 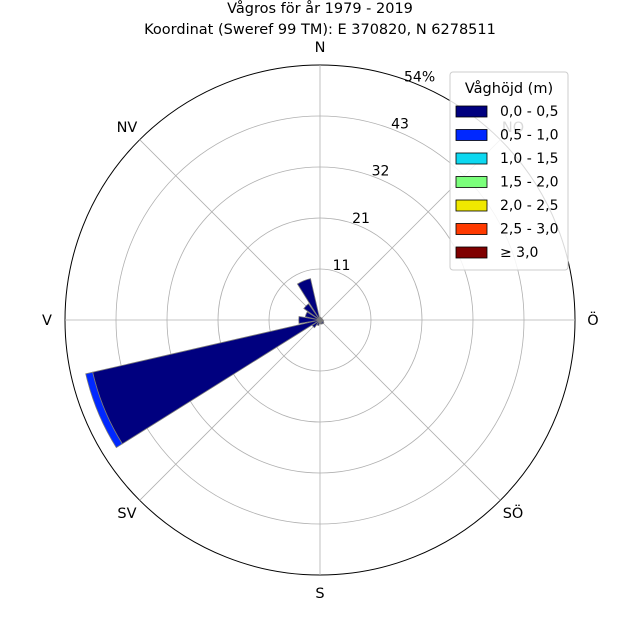 What do you see at coordinates (529, 206) in the screenshot?
I see `legend-label: 2,0 - 2,5` at bounding box center [529, 206].